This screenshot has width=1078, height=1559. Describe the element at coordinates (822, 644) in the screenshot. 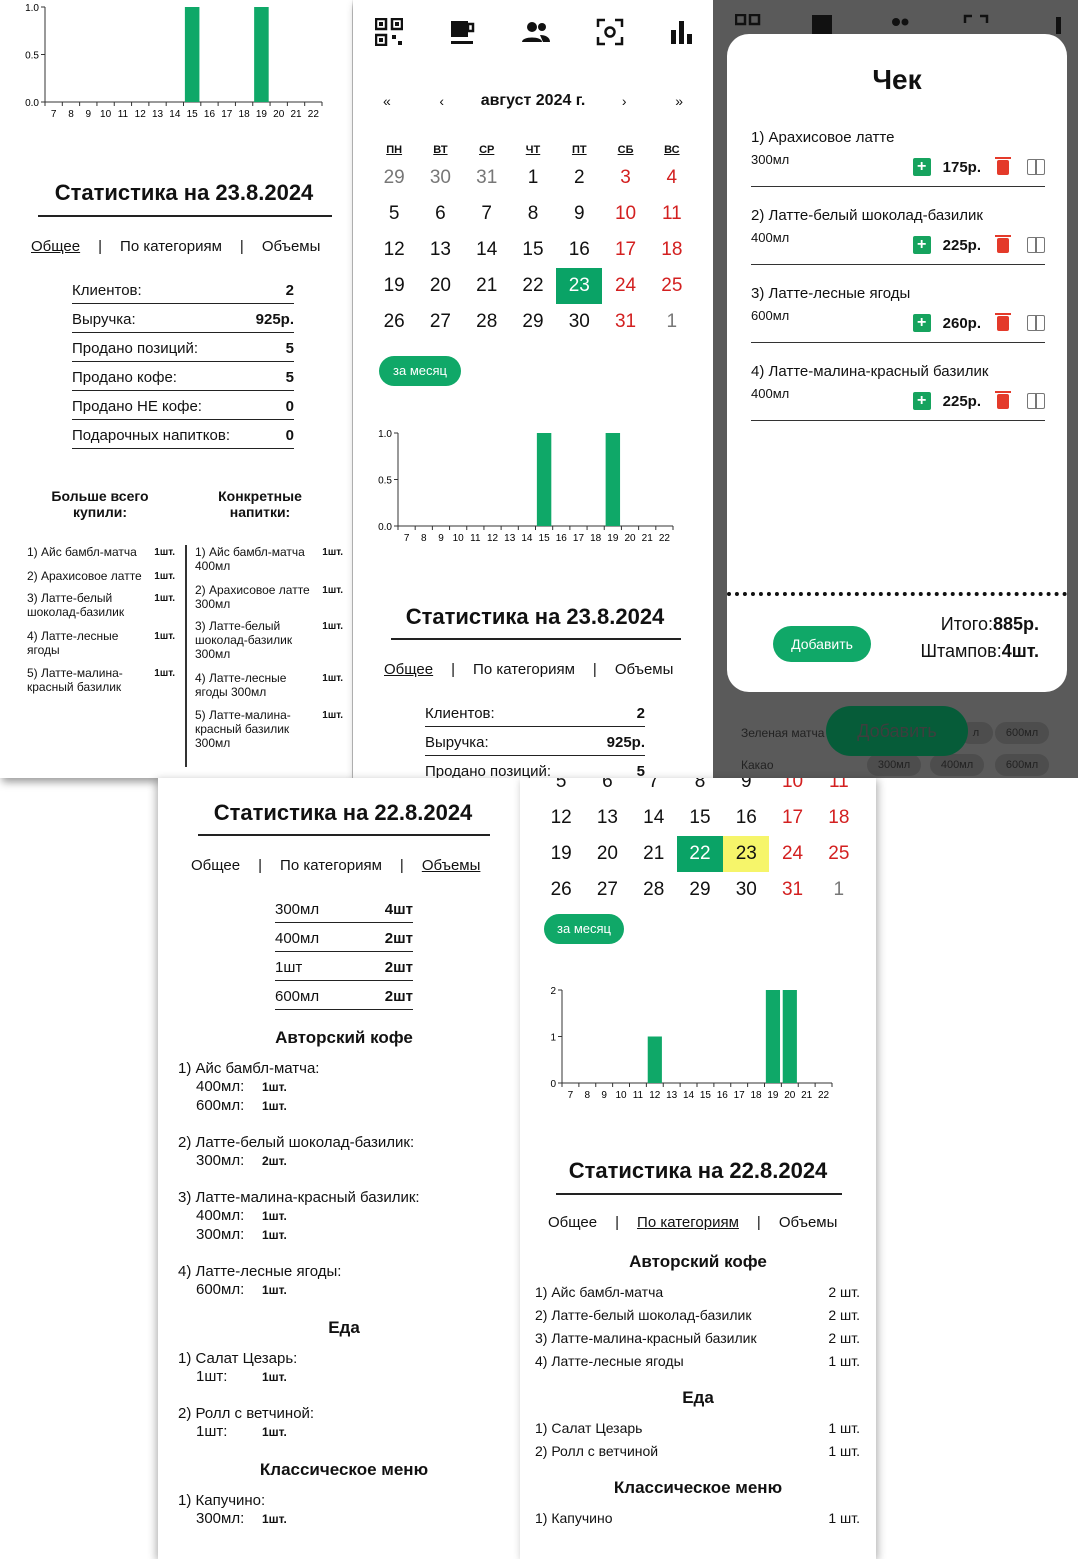

I see `add-button: Добавить` at that location.